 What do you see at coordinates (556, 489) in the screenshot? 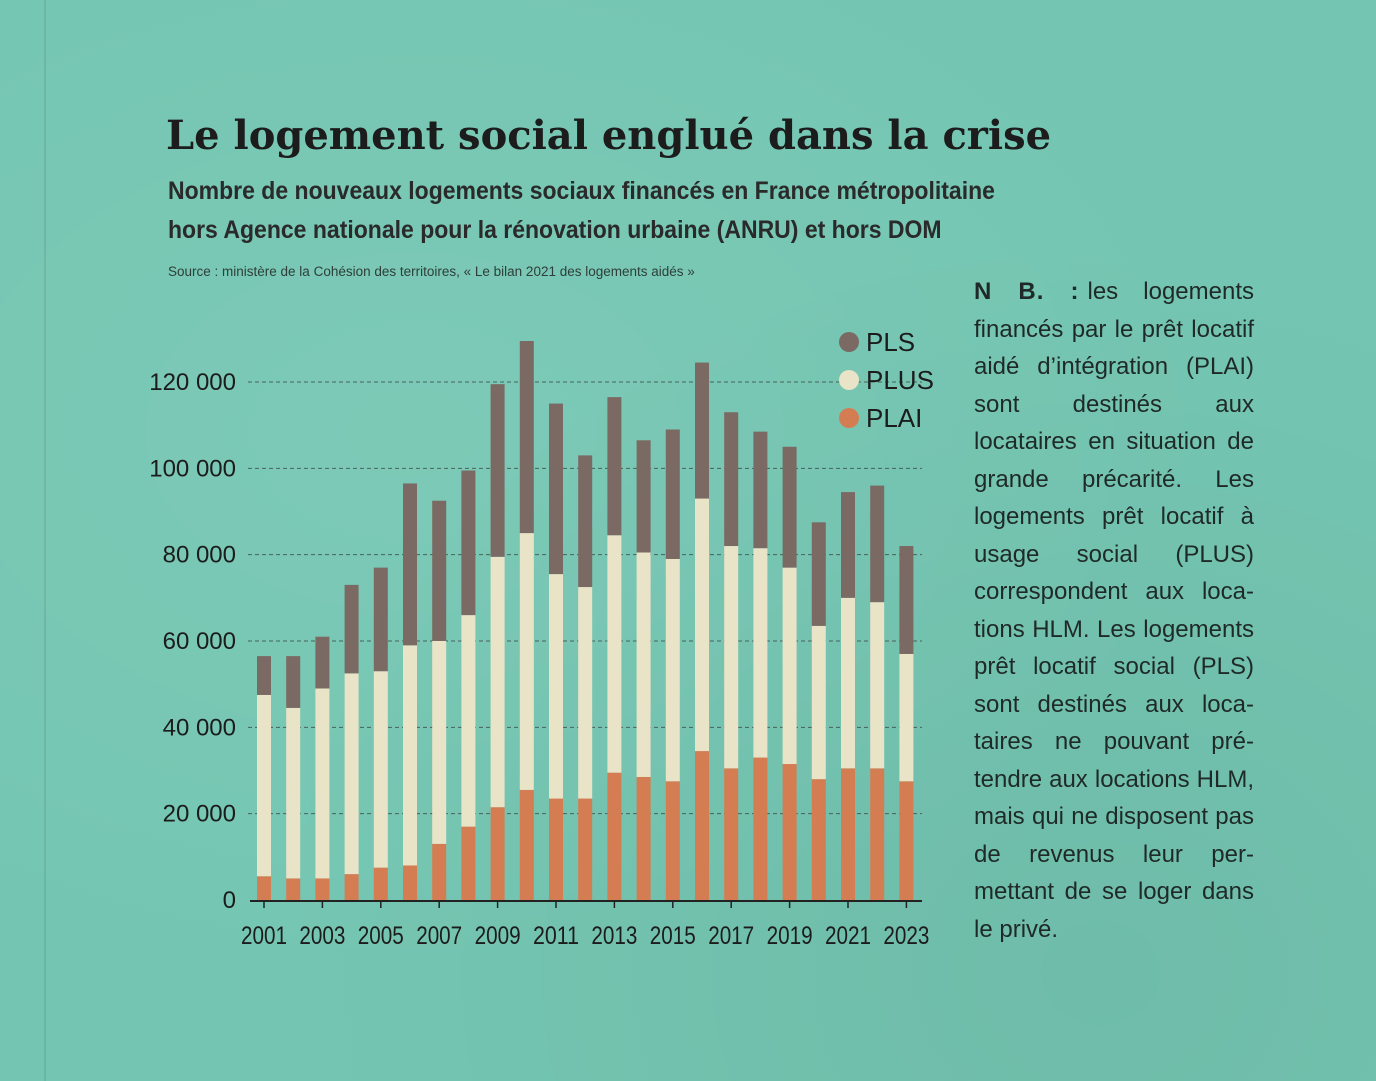
I see `bar-pls-2011` at bounding box center [556, 489].